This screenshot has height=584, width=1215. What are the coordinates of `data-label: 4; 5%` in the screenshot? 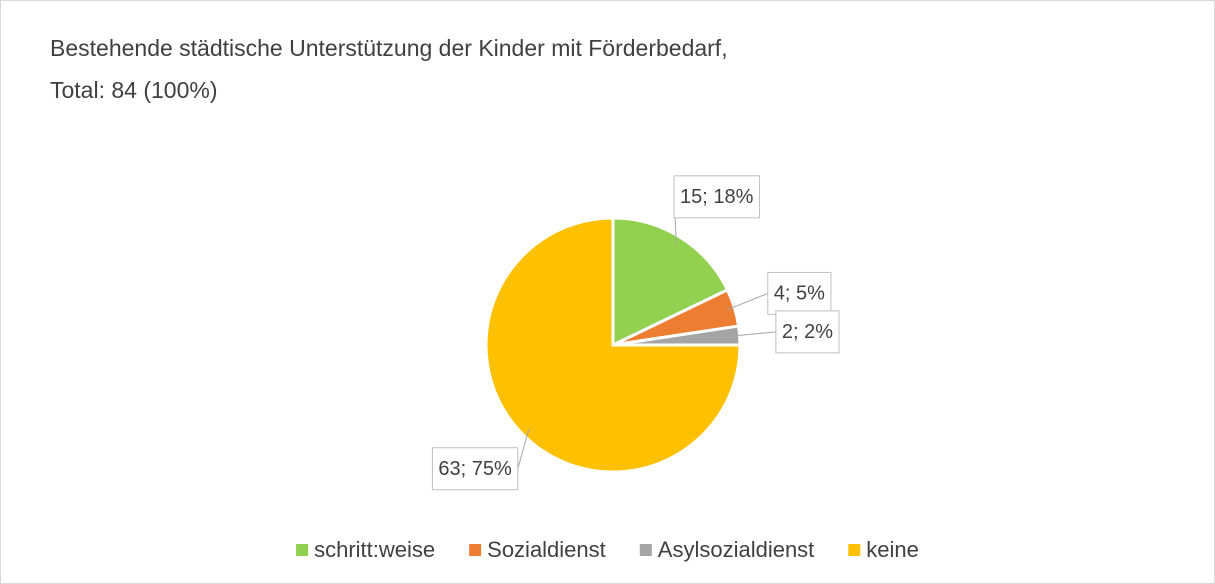 It's located at (799, 294).